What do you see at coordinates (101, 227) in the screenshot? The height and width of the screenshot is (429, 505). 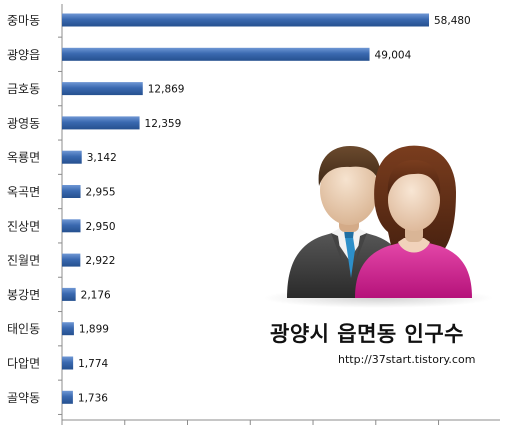 I see `data-label: 2,950` at bounding box center [101, 227].